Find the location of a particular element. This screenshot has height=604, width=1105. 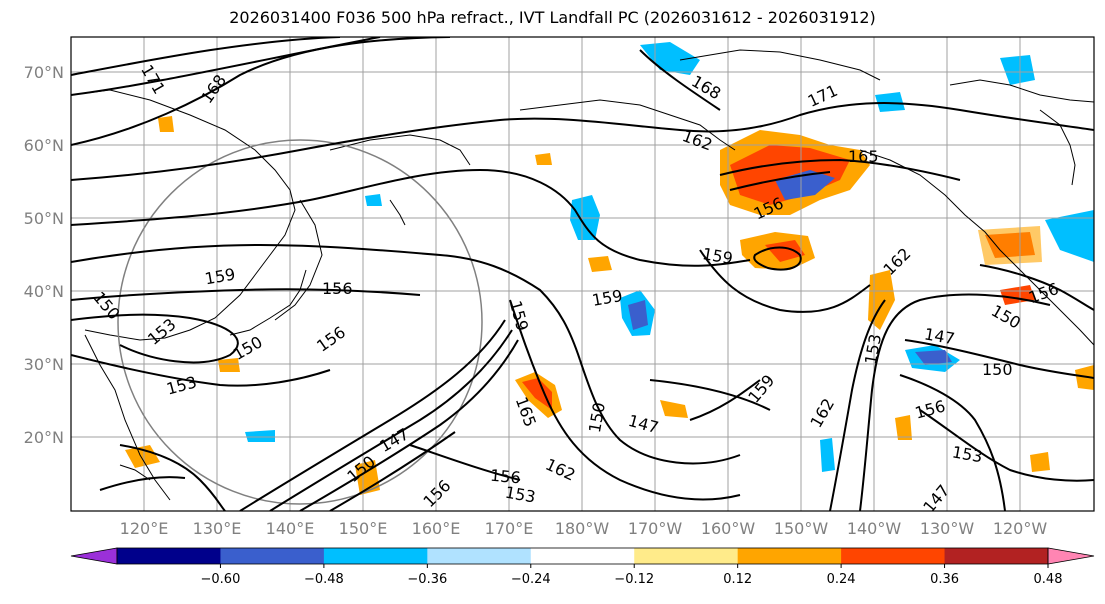

lon-label: 130°W is located at coordinates (947, 528).